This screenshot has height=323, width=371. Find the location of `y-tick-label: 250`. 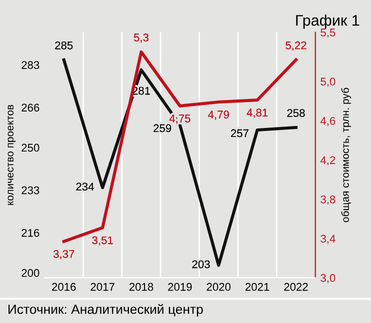

y-tick-label: 250 is located at coordinates (31, 148).